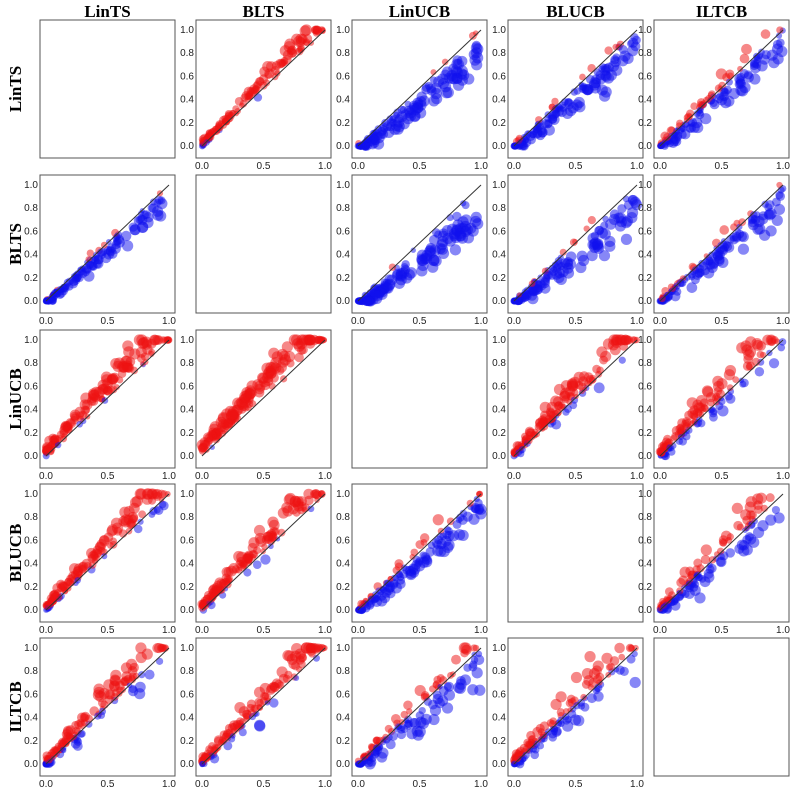 The width and height of the screenshot is (794, 793). I want to click on panel-linucb-vs-iltcb: 0.0 0.2 0.4 0.6 0.8 1.0 0.0 0.5 1.0, so click(714, 405).